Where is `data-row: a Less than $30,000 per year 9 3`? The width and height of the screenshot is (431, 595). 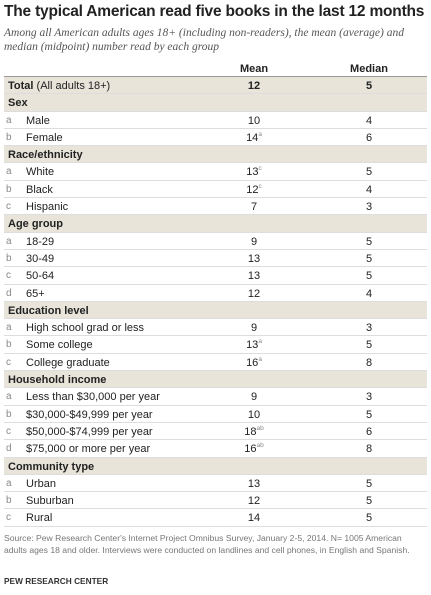 data-row: a Less than $30,000 per year 9 3 is located at coordinates (215, 397).